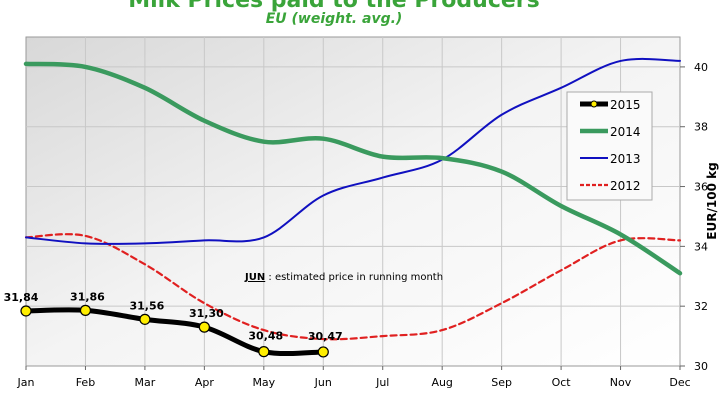 The image size is (728, 410). I want to click on x-tick-label: Dec, so click(679, 382).